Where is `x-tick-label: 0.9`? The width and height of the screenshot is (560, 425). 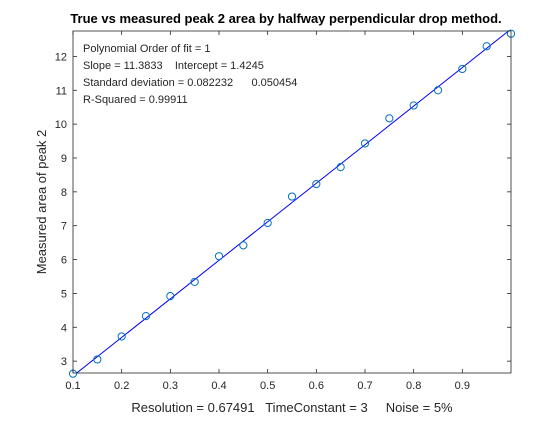
x-tick-label: 0.9 is located at coordinates (462, 386).